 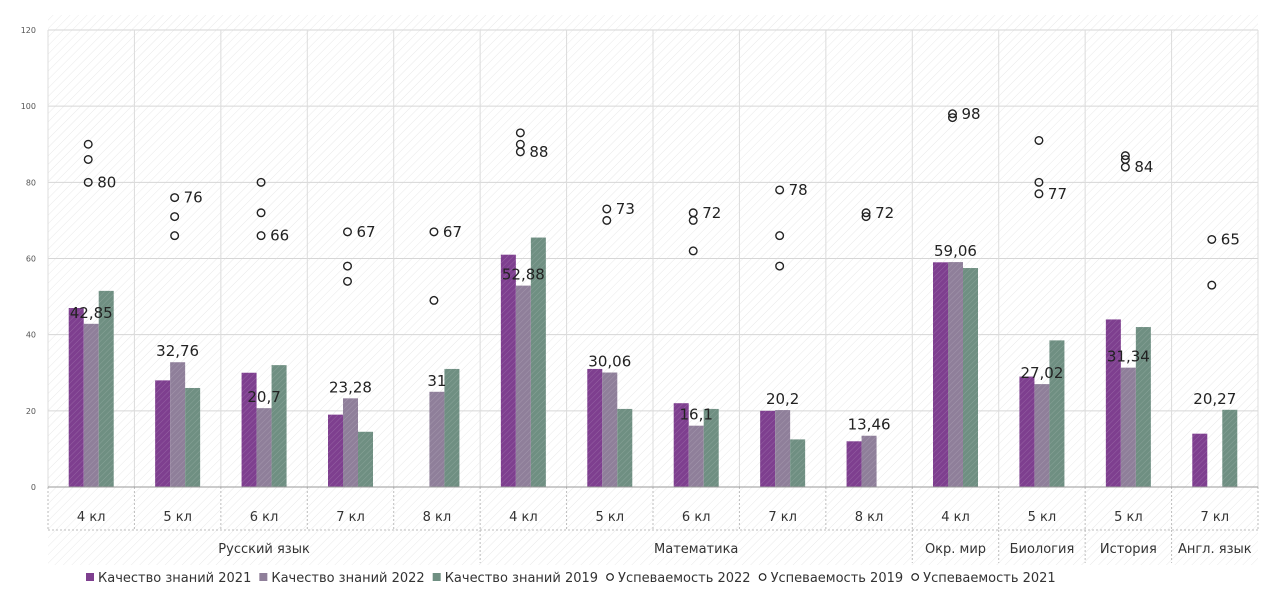 What do you see at coordinates (279, 236) in the screenshot?
I see `marker-data-label: 66` at bounding box center [279, 236].